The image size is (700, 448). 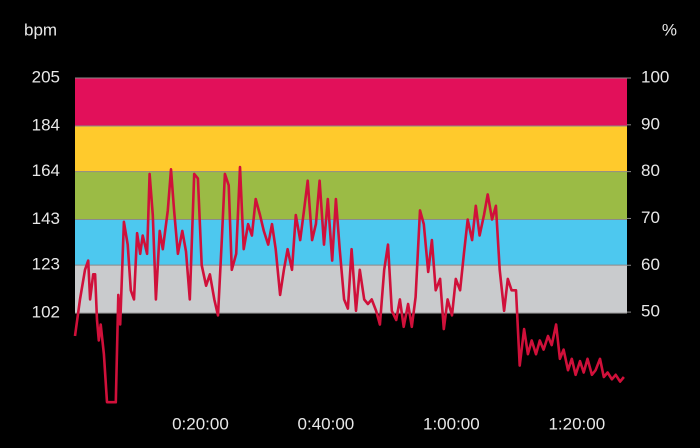 I want to click on x-tick-label: 0:40:00, so click(x=326, y=423).